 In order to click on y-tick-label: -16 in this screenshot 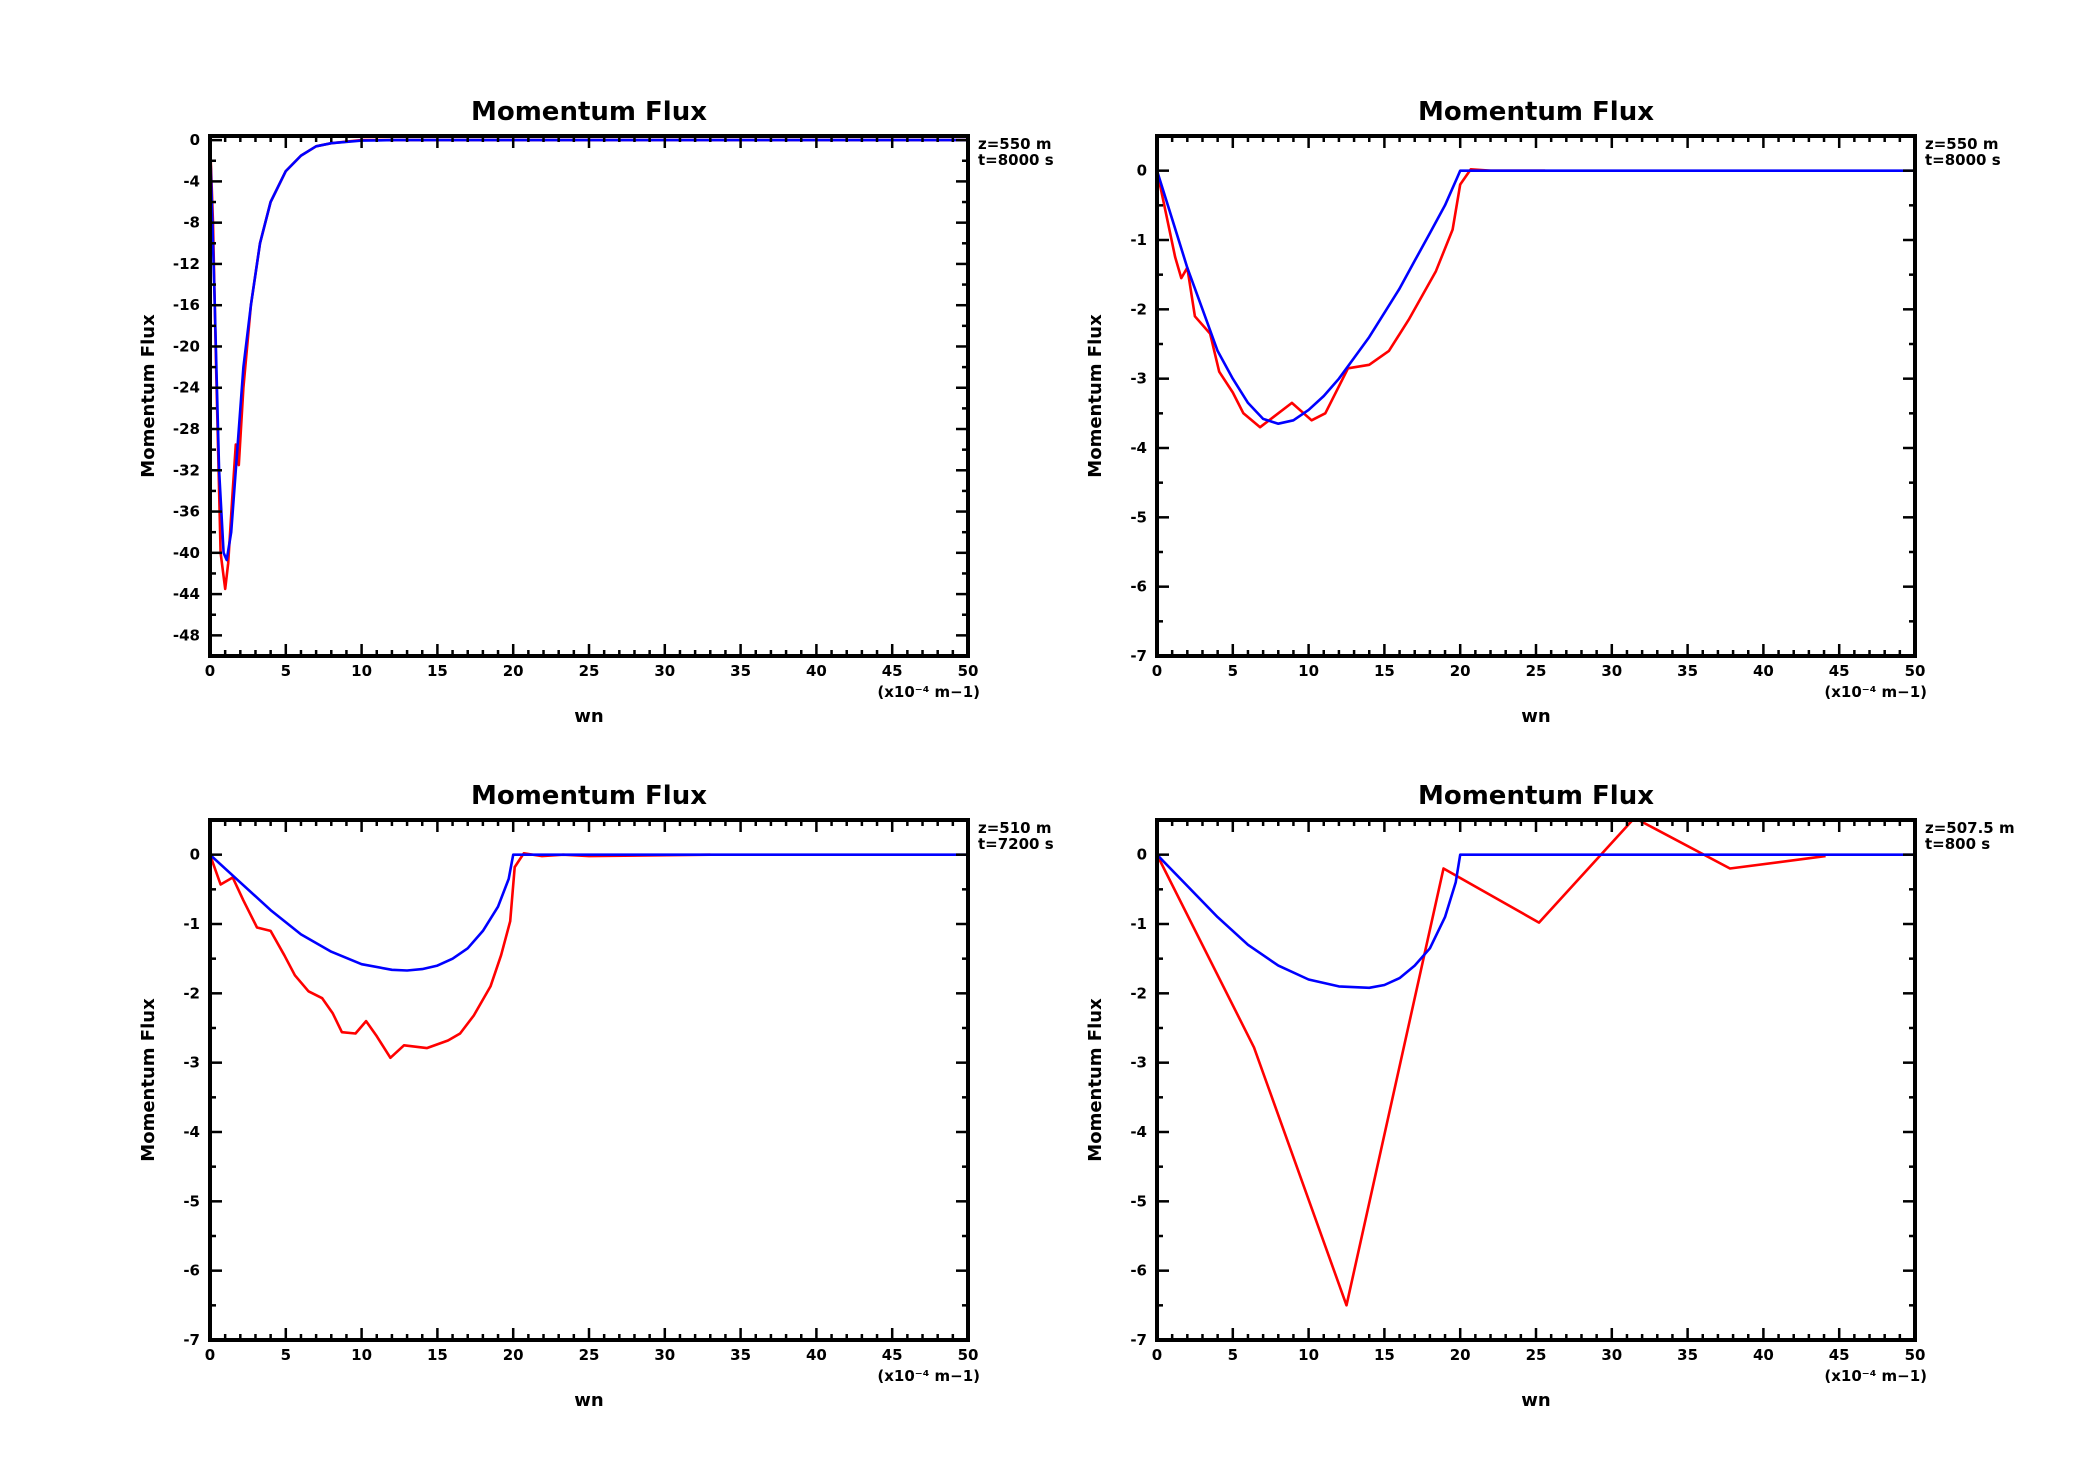, I will do `click(186, 305)`.